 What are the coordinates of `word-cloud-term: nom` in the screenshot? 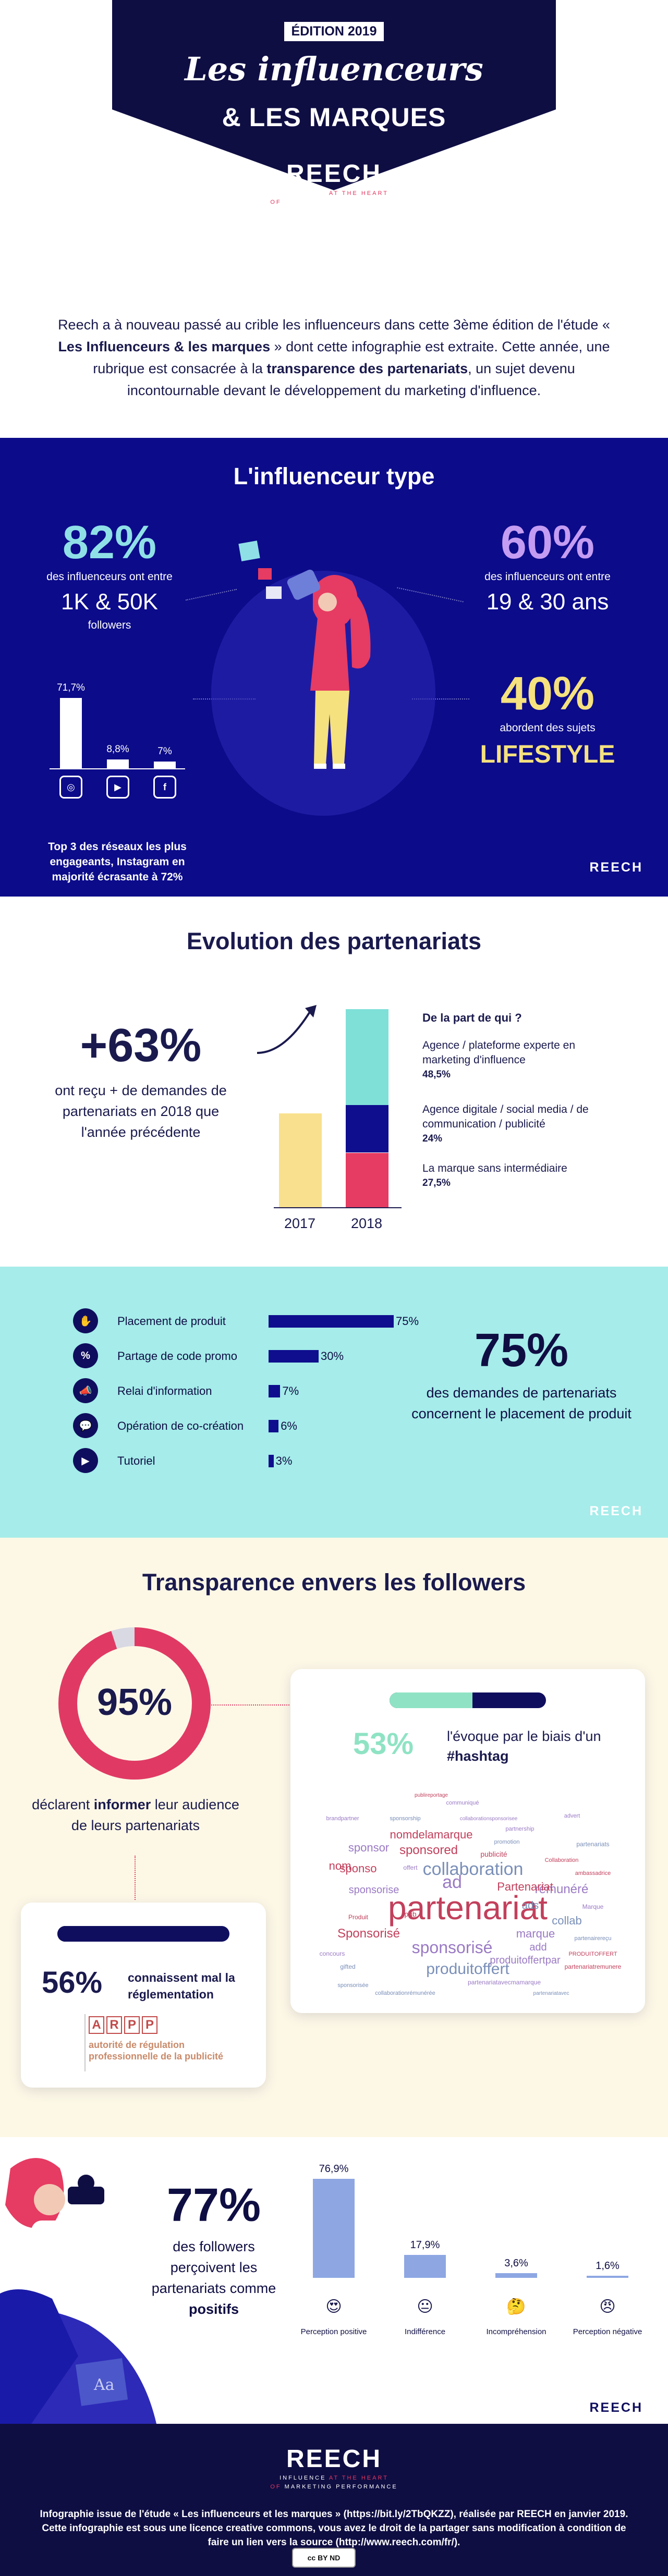 It's located at (340, 1865).